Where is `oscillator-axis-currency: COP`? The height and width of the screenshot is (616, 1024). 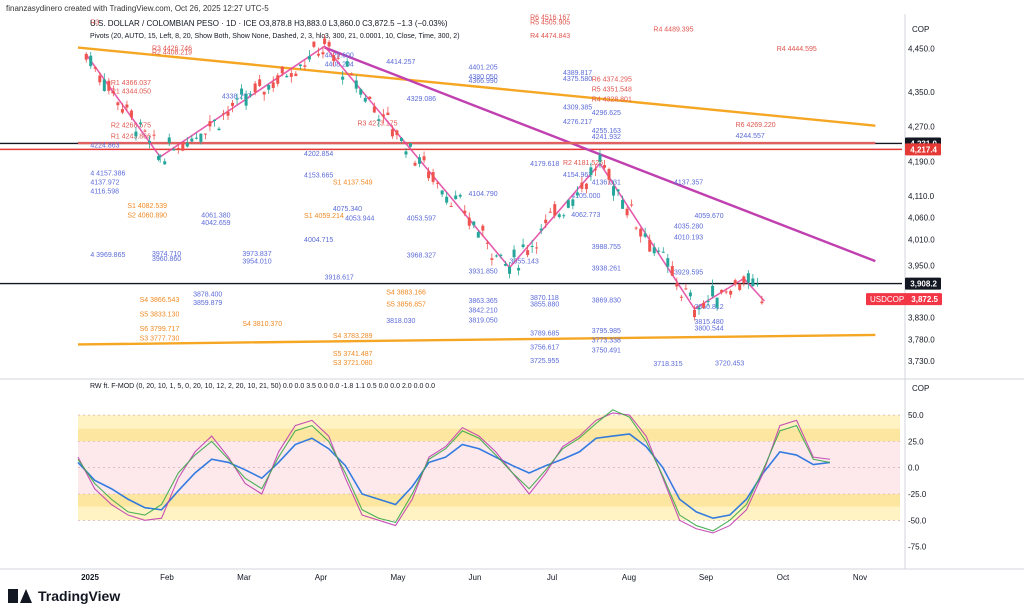
oscillator-axis-currency: COP is located at coordinates (920, 388).